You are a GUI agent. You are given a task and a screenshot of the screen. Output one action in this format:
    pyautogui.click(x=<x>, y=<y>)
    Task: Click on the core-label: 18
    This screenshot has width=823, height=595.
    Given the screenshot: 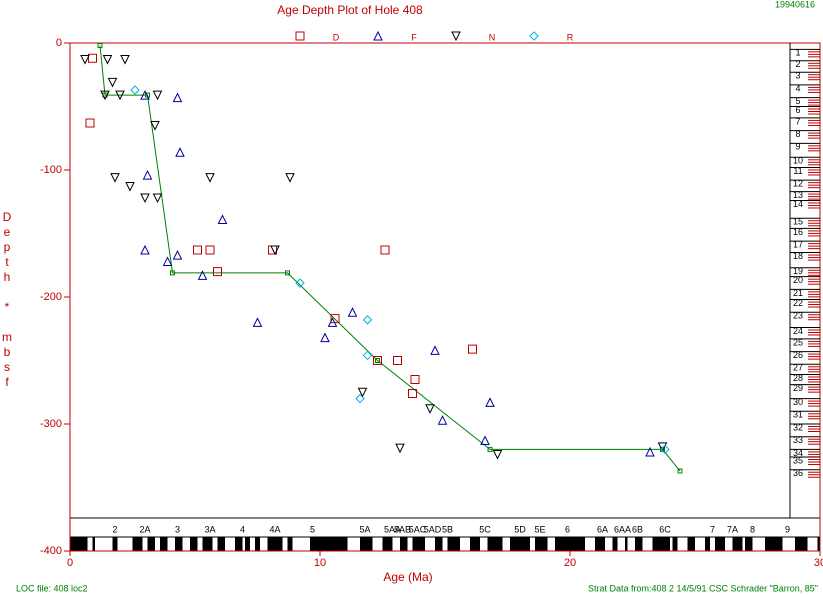 What is the action you would take?
    pyautogui.click(x=798, y=256)
    